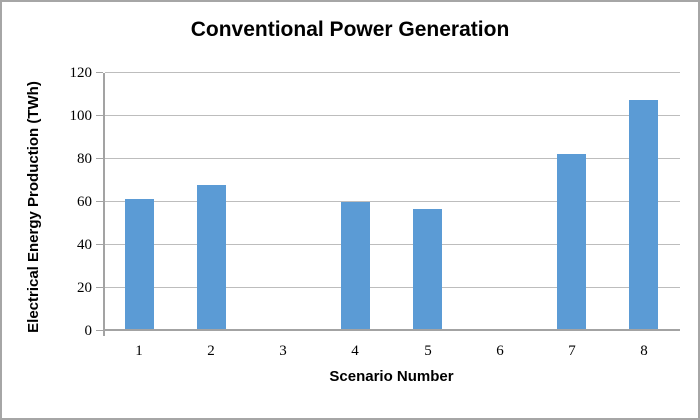  Describe the element at coordinates (428, 351) in the screenshot. I see `x-axis-tick-label: 5` at that location.